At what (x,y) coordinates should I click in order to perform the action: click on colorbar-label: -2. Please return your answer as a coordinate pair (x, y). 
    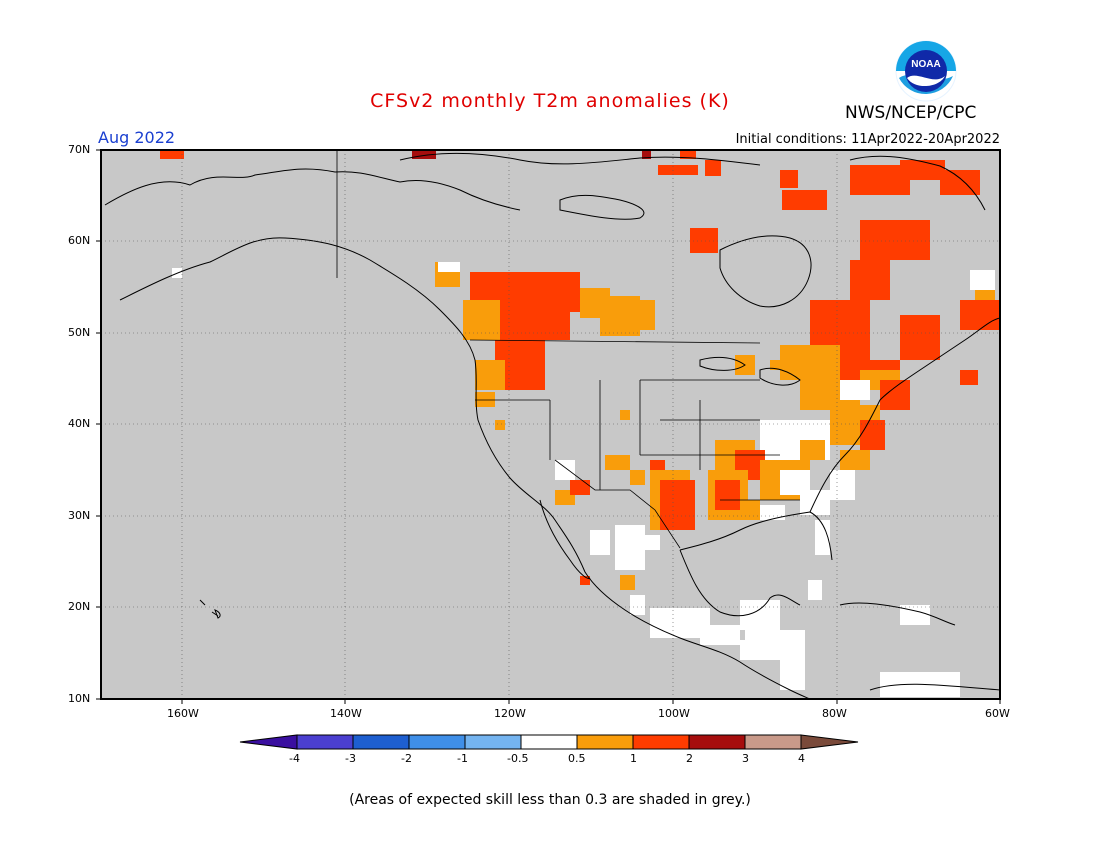
    Looking at the image, I should click on (406, 758).